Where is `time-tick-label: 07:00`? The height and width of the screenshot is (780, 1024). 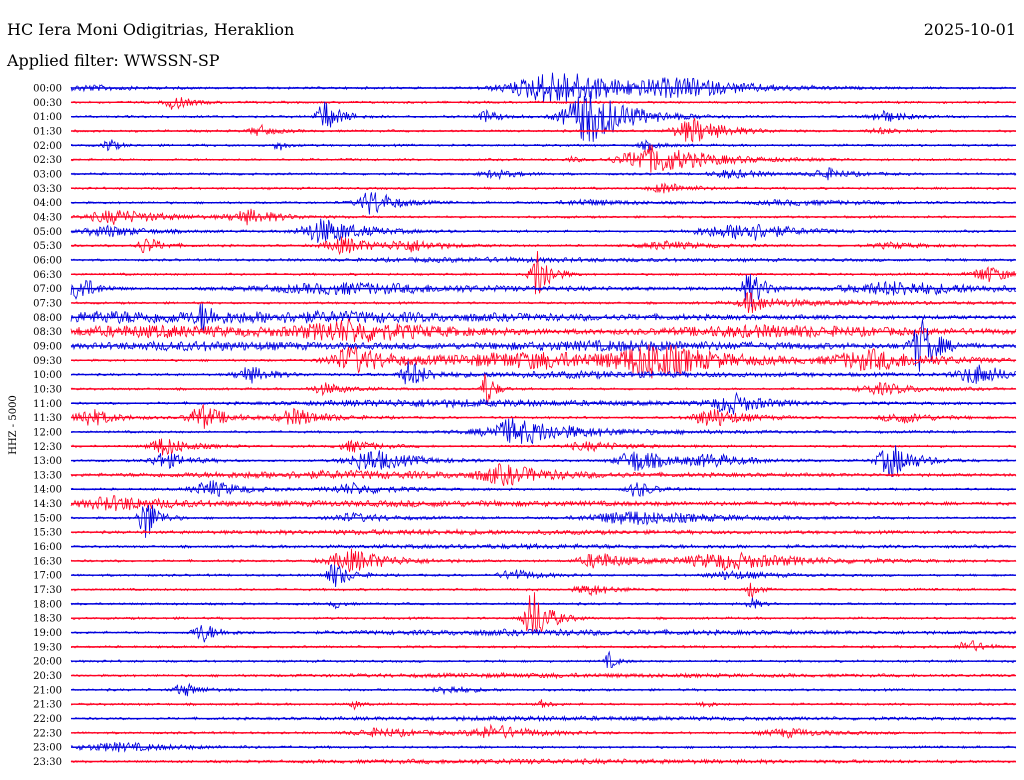
time-tick-label: 07:00 is located at coordinates (47, 289).